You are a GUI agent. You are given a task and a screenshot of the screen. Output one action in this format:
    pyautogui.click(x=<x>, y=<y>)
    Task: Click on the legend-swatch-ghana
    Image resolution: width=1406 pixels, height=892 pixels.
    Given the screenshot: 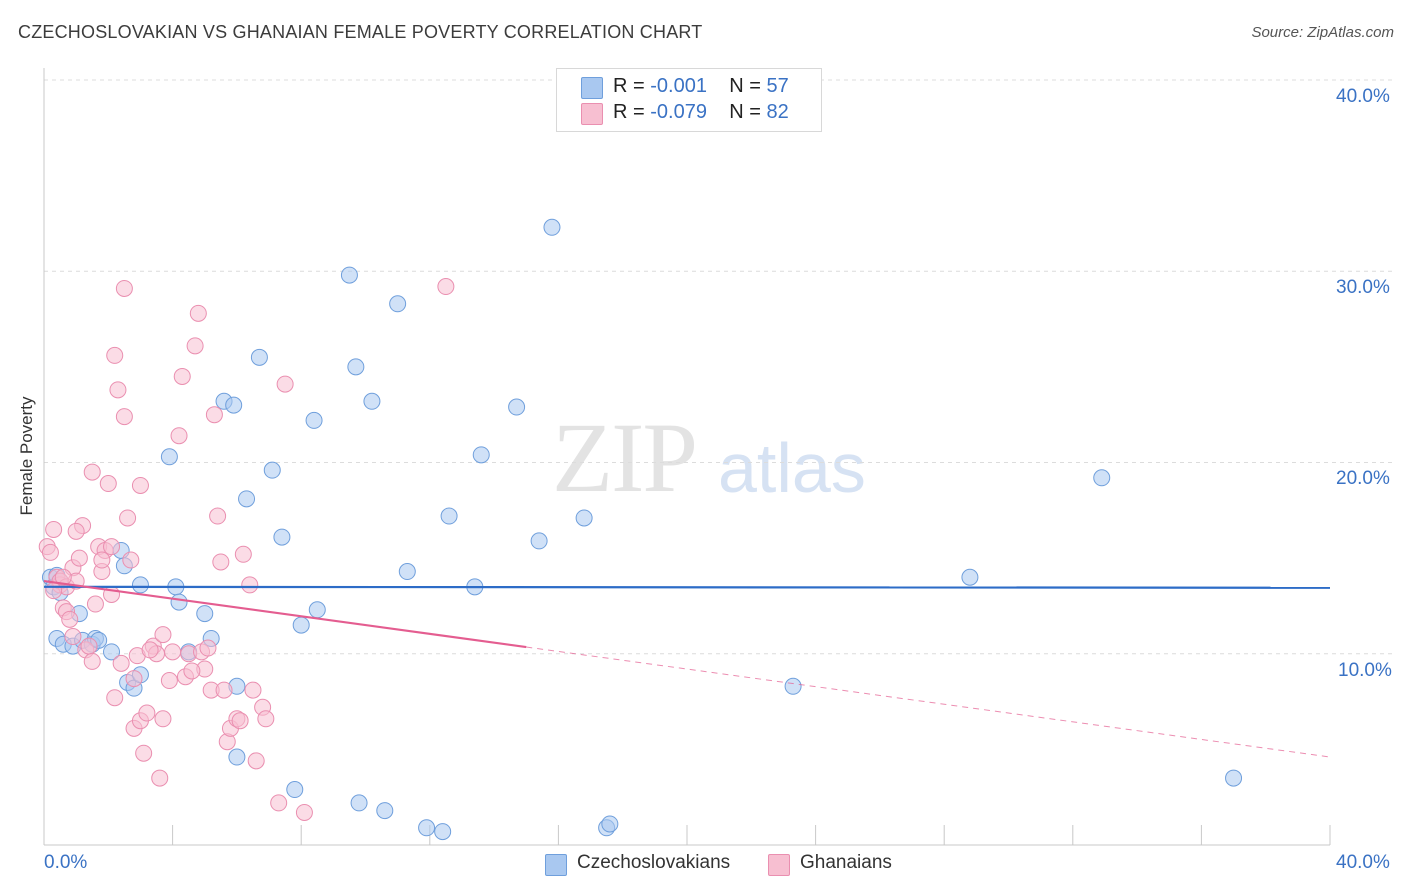 What is the action you would take?
    pyautogui.click(x=592, y=114)
    